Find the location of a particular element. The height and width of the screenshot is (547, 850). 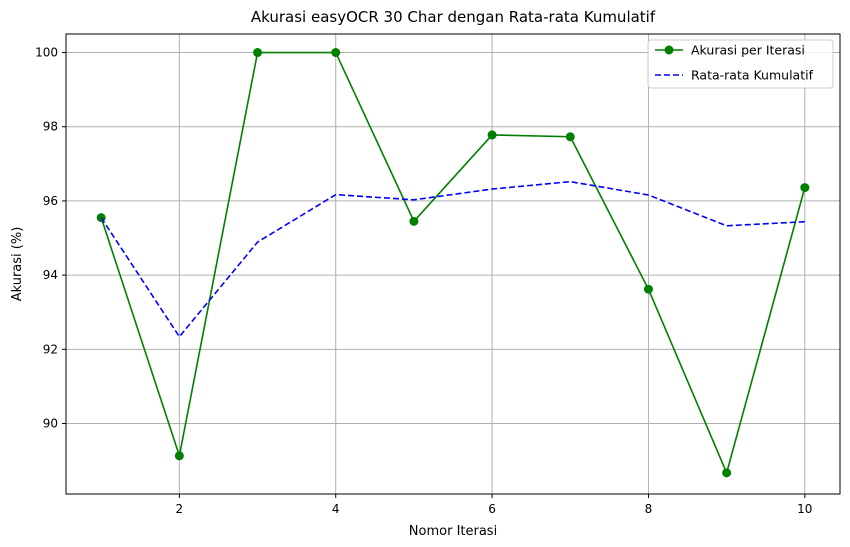

y-axis-title: Akurasi (%) is located at coordinates (17, 264).